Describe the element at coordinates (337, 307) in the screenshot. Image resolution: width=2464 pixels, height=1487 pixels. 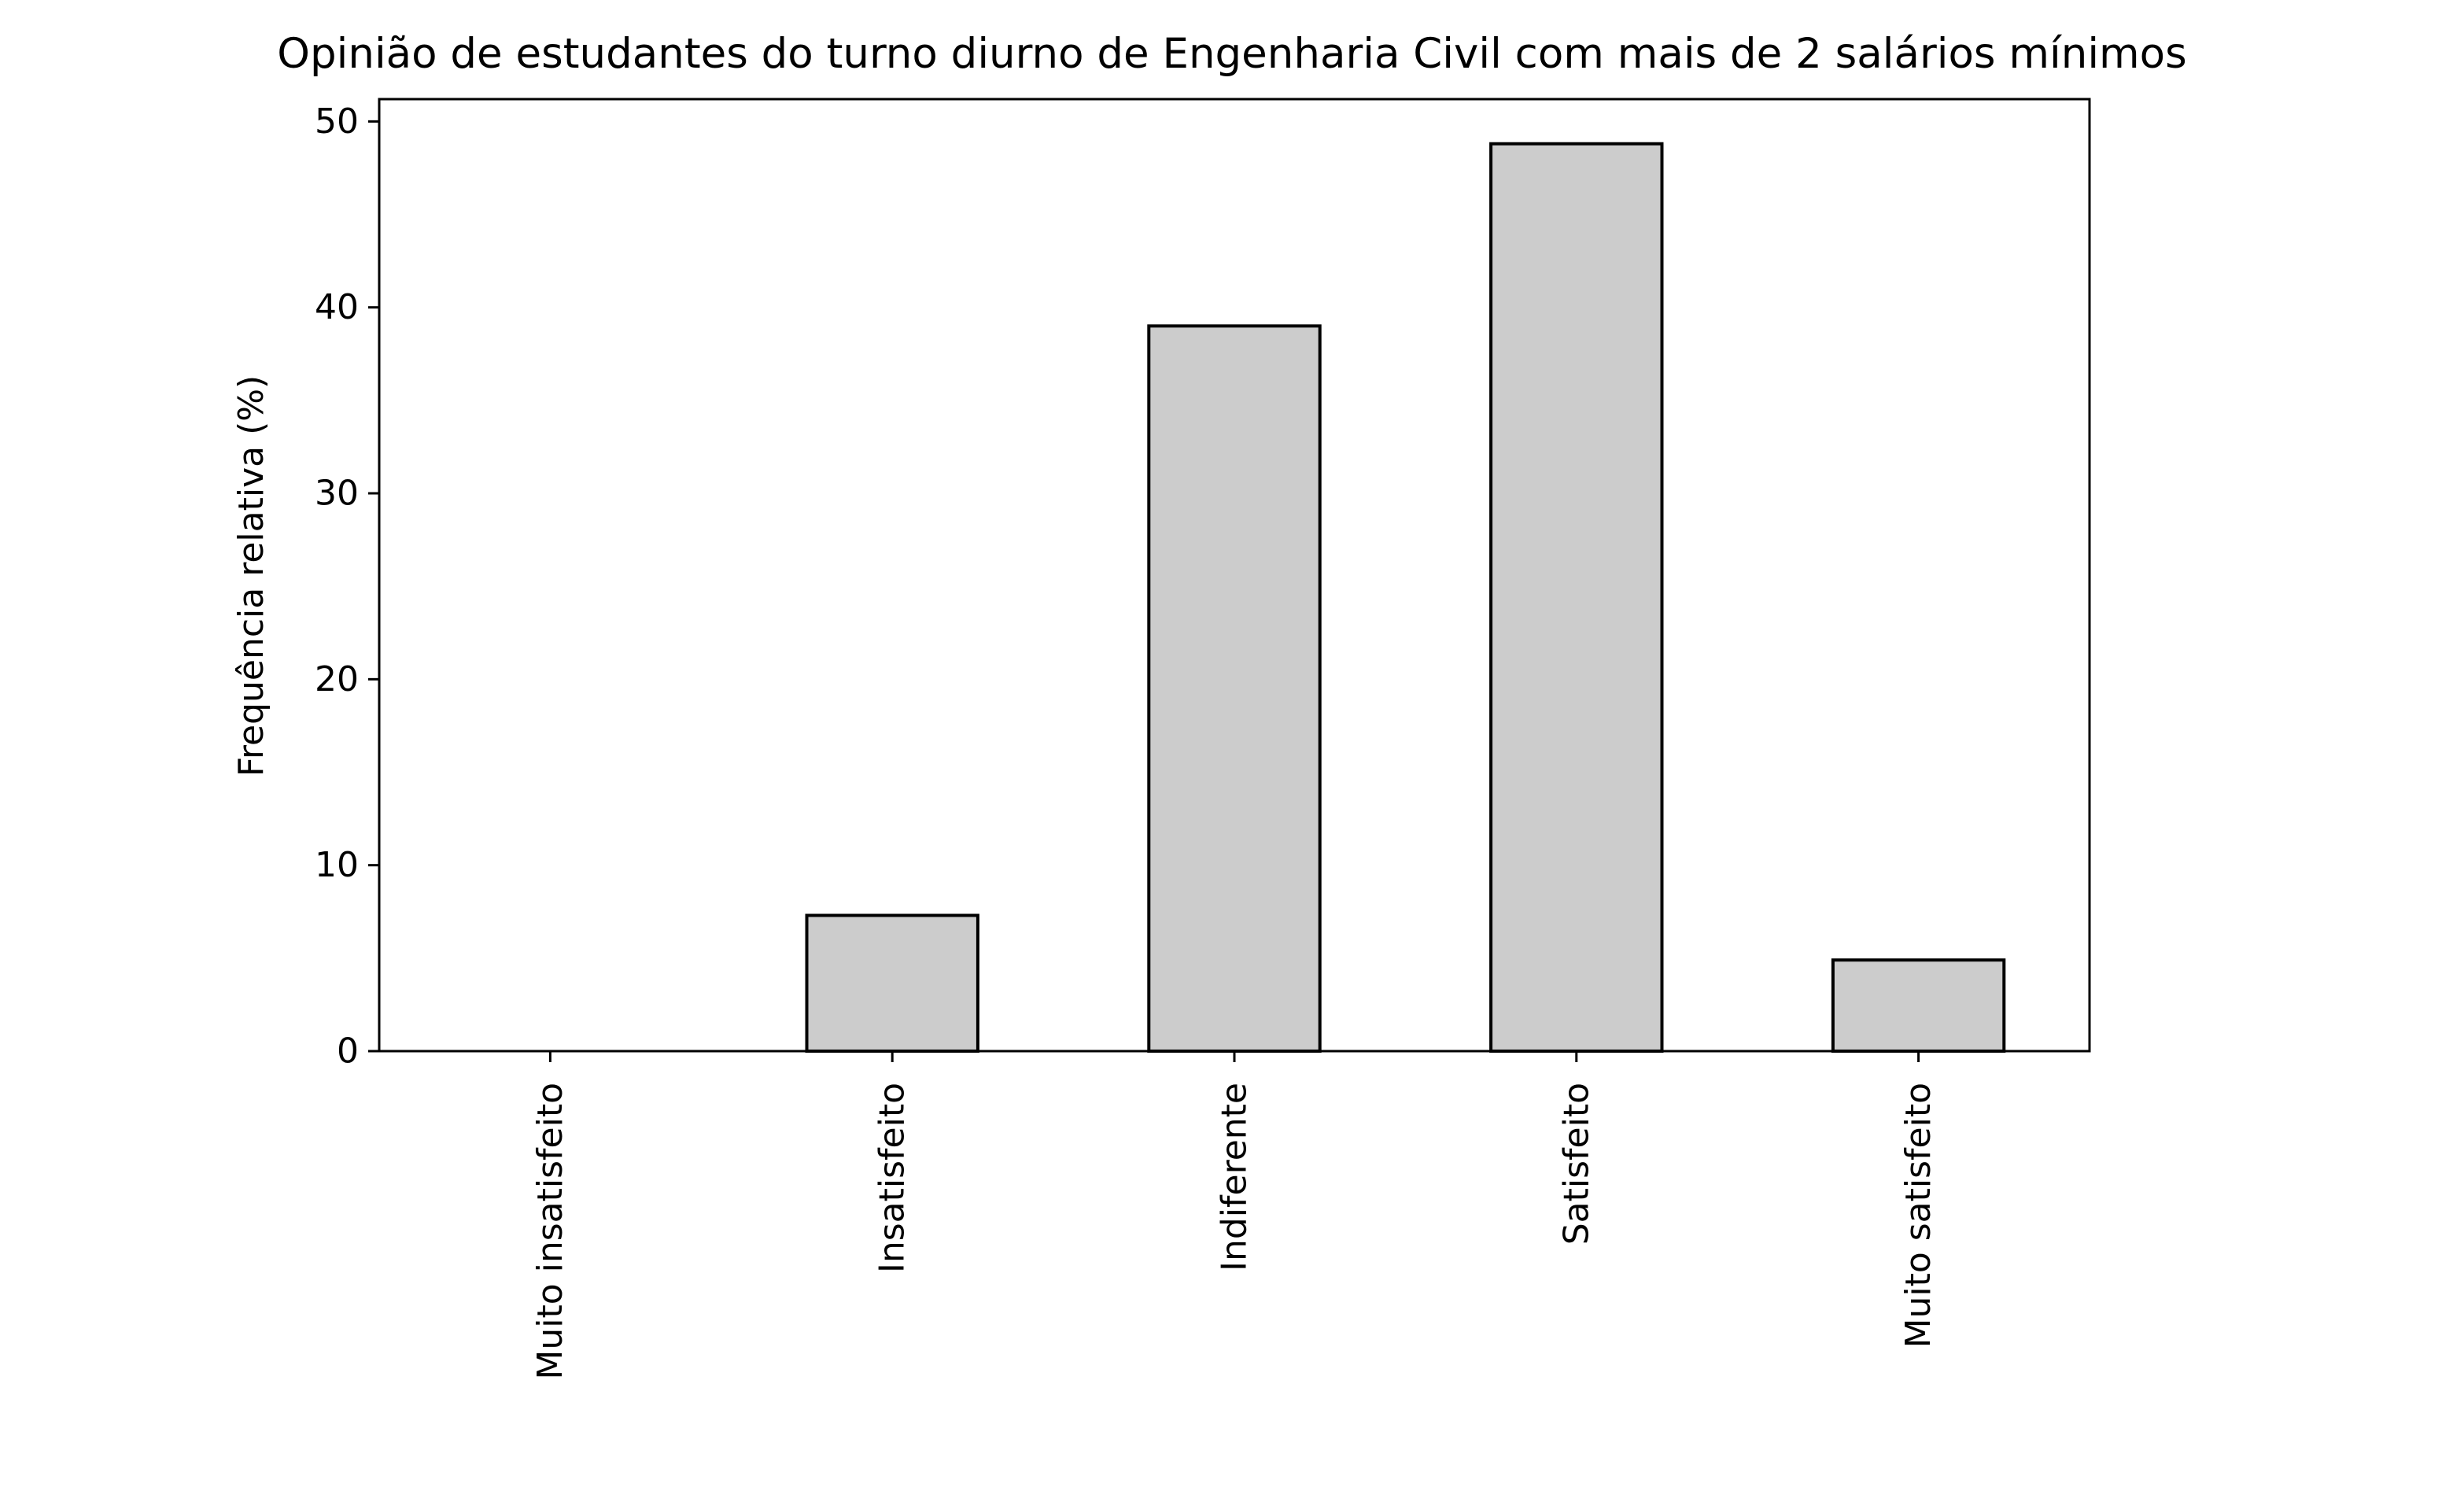
I see `y-tick-label: 40` at that location.